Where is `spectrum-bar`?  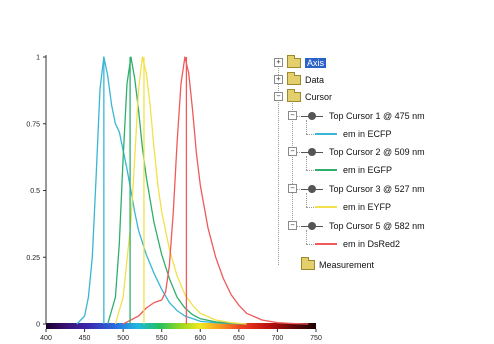
spectrum-bar is located at coordinates (181, 326).